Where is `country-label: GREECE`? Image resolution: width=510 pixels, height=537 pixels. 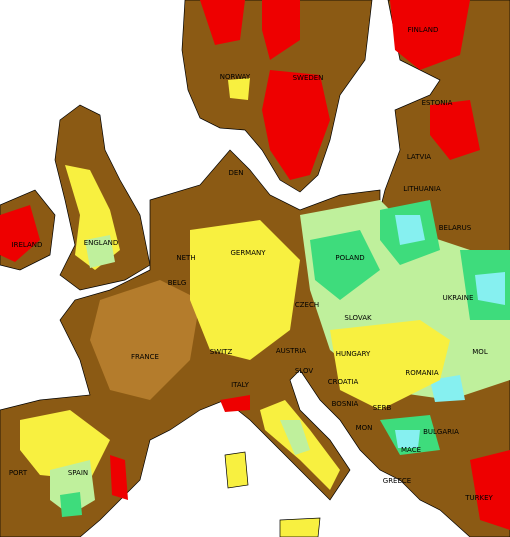
country-label: GREECE is located at coordinates (397, 481).